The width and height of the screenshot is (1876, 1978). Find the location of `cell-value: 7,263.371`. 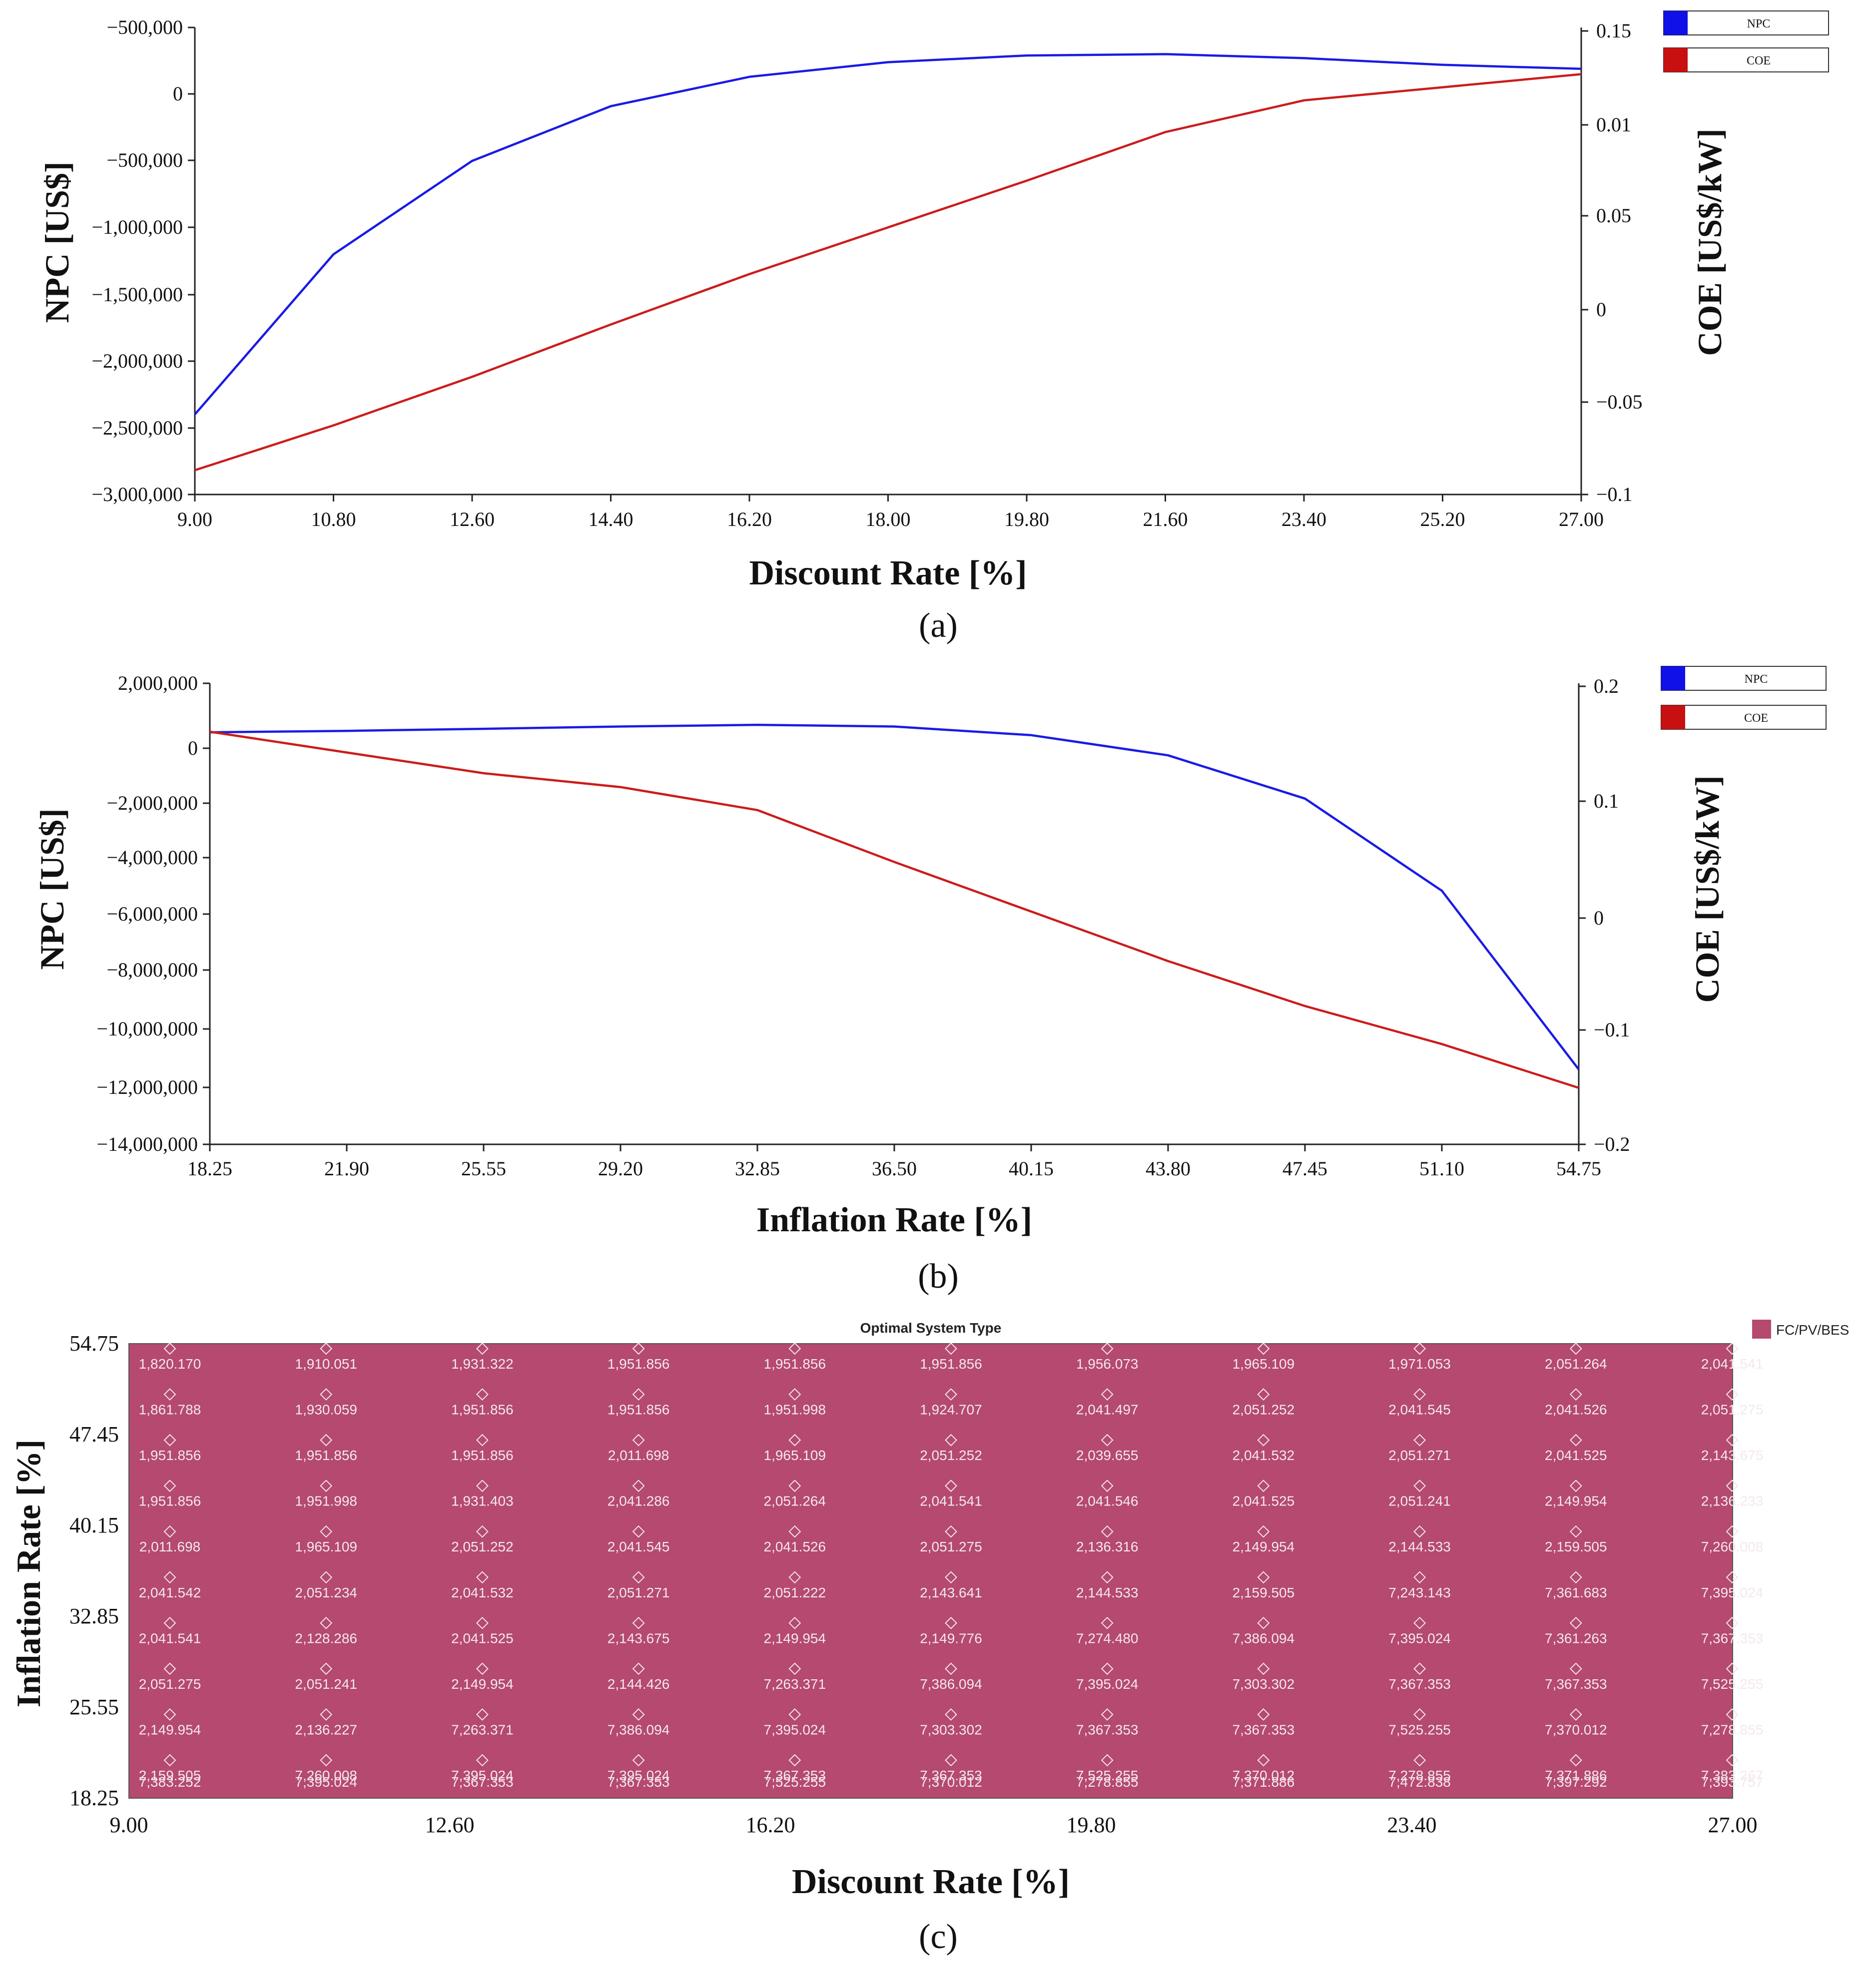

cell-value: 7,263.371 is located at coordinates (795, 1684).